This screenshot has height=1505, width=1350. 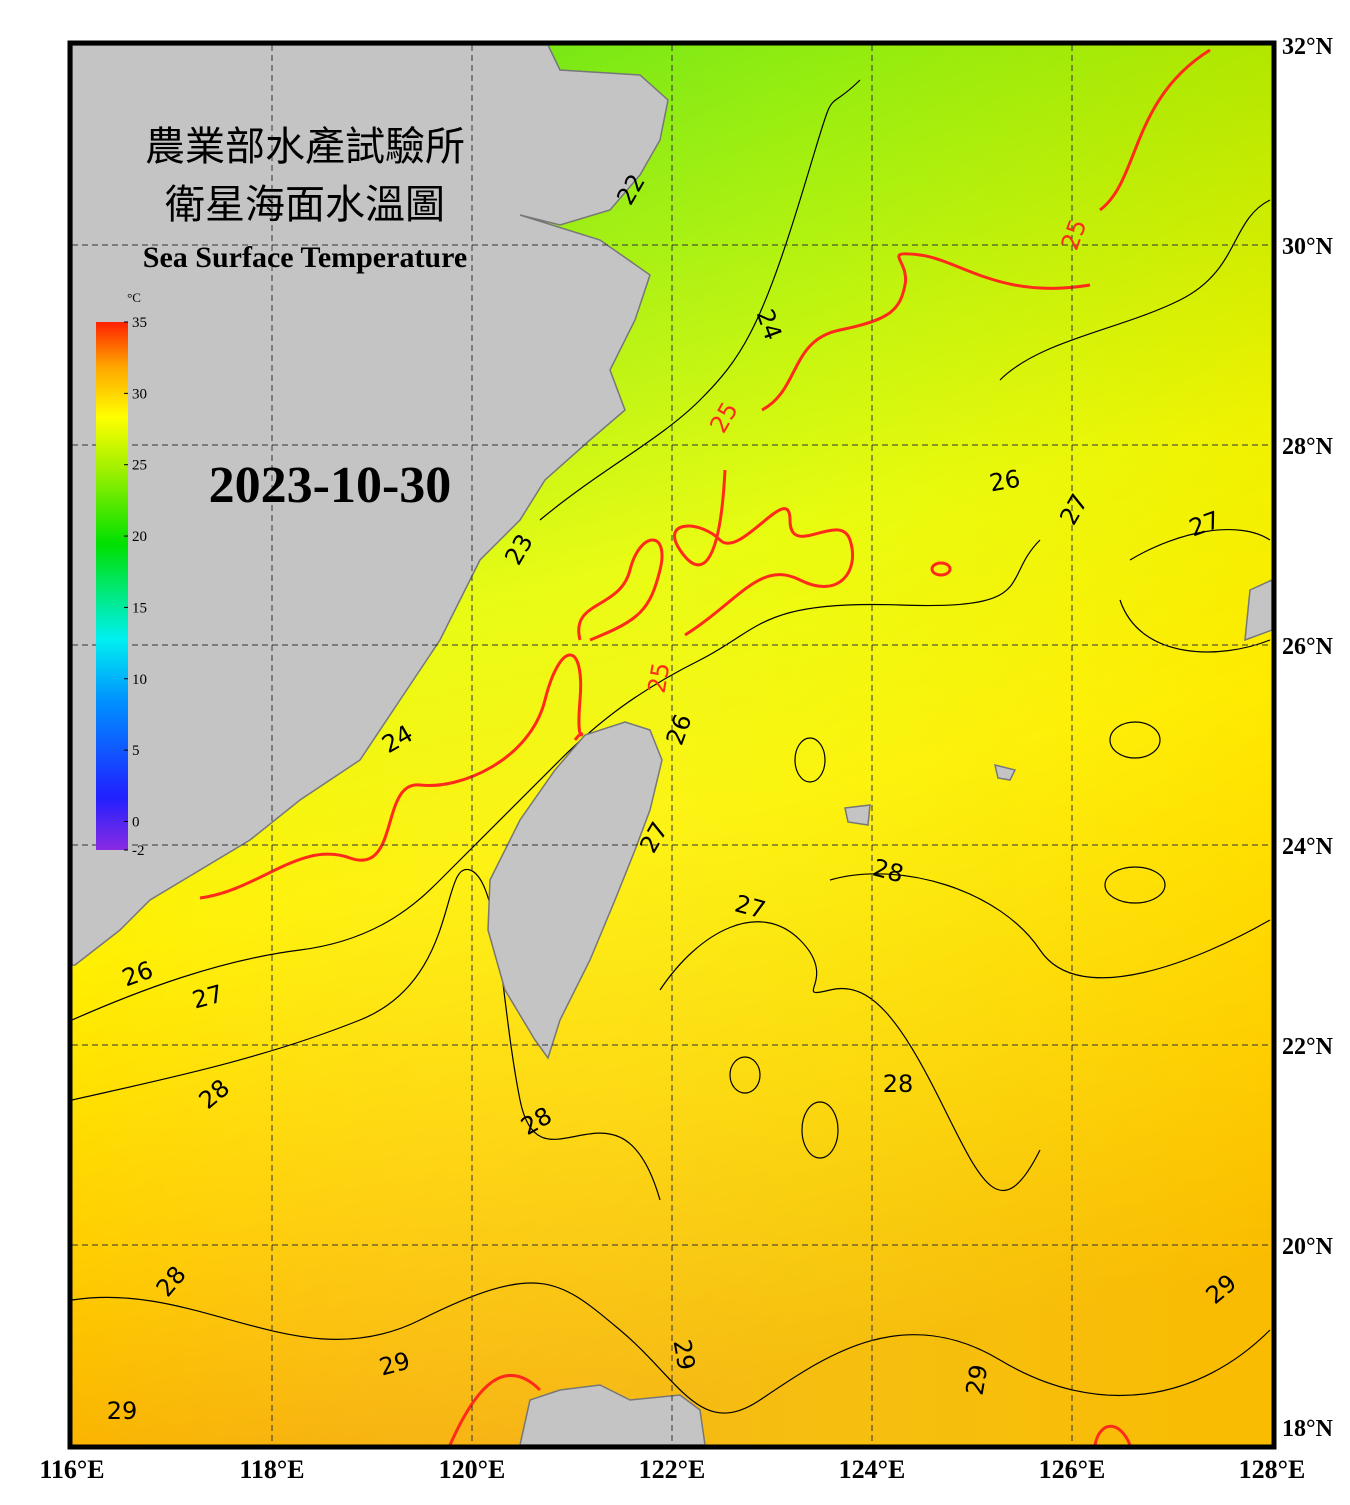 What do you see at coordinates (136, 822) in the screenshot?
I see `colorbar-tick-label: 0` at bounding box center [136, 822].